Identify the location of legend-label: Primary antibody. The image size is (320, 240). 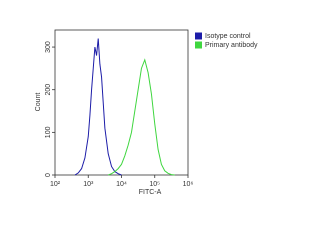
(231, 45).